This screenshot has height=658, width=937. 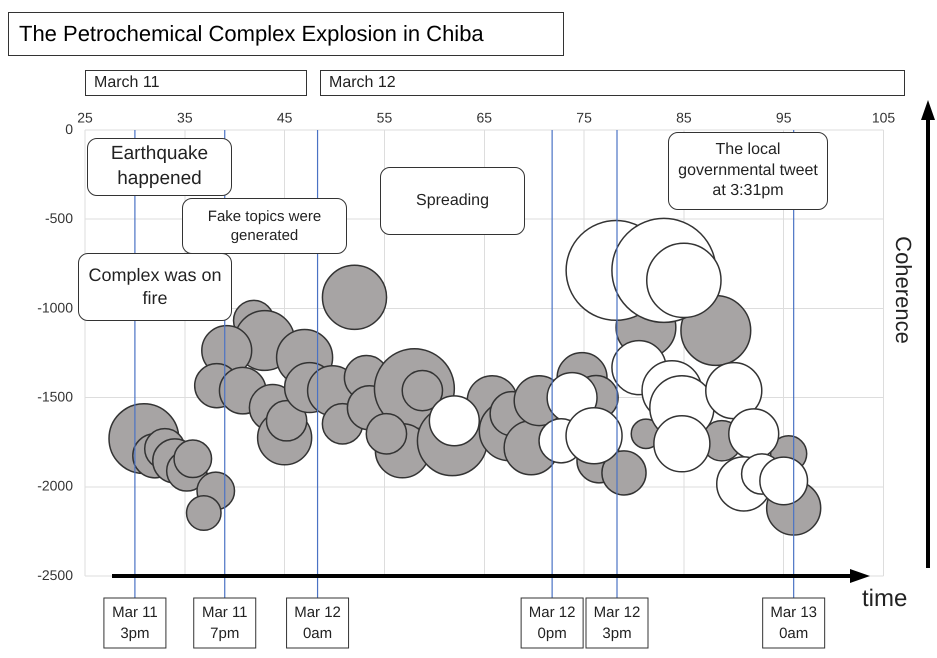 What do you see at coordinates (286, 34) in the screenshot?
I see `chart-title: The Petrochemical Complex Explosion in Chiba` at bounding box center [286, 34].